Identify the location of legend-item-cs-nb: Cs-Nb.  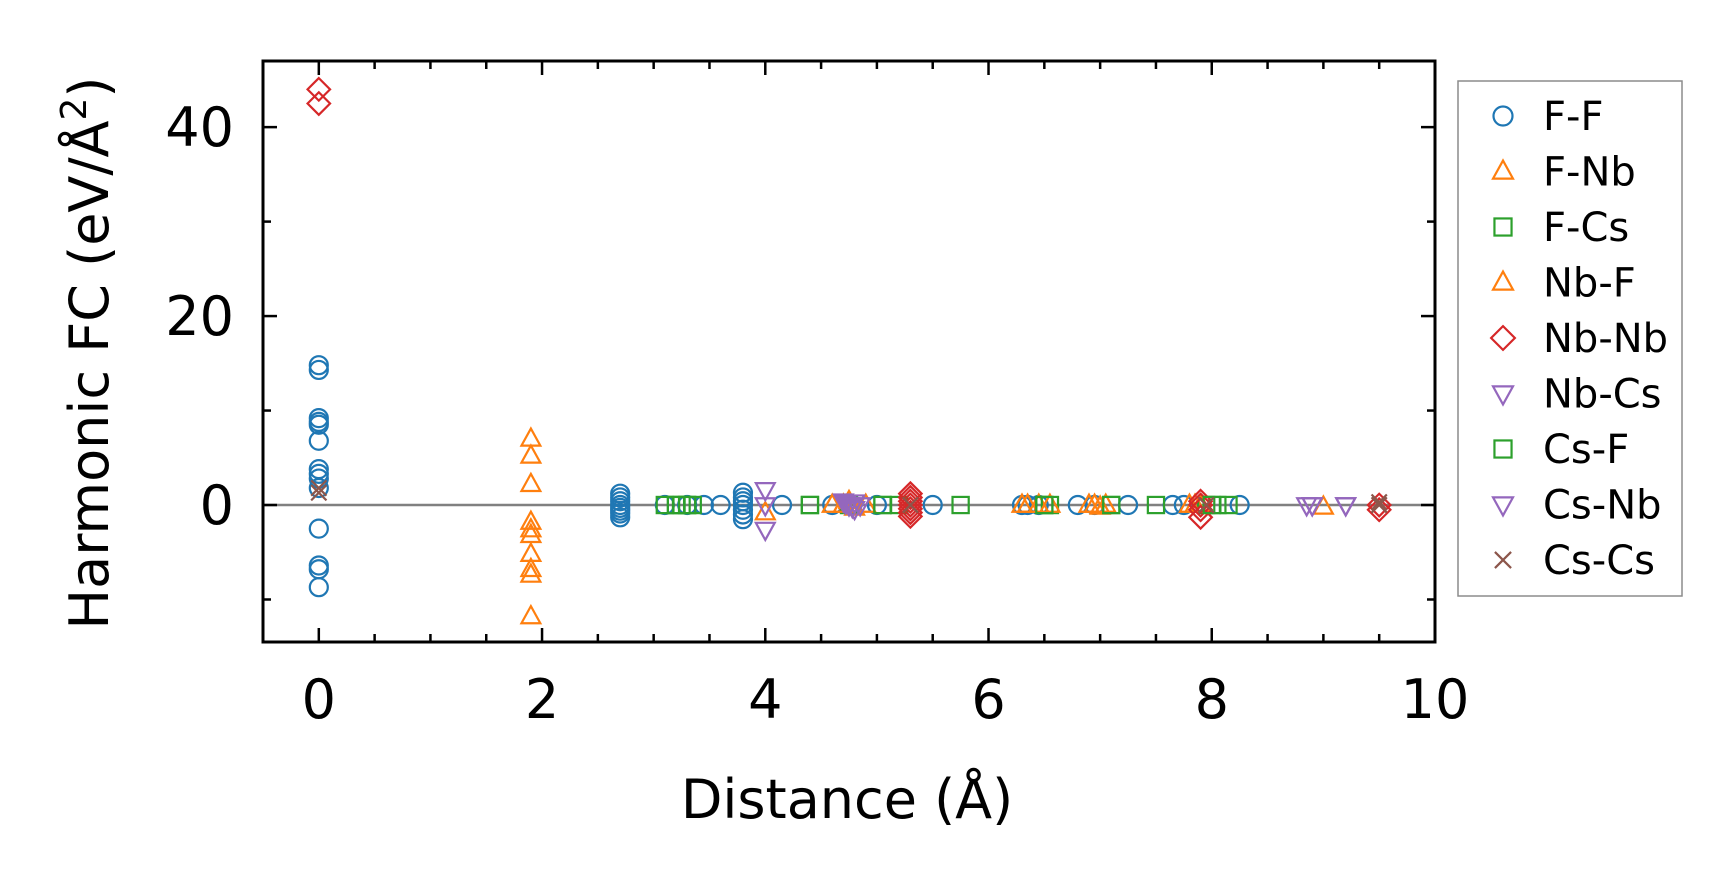
(1576, 506).